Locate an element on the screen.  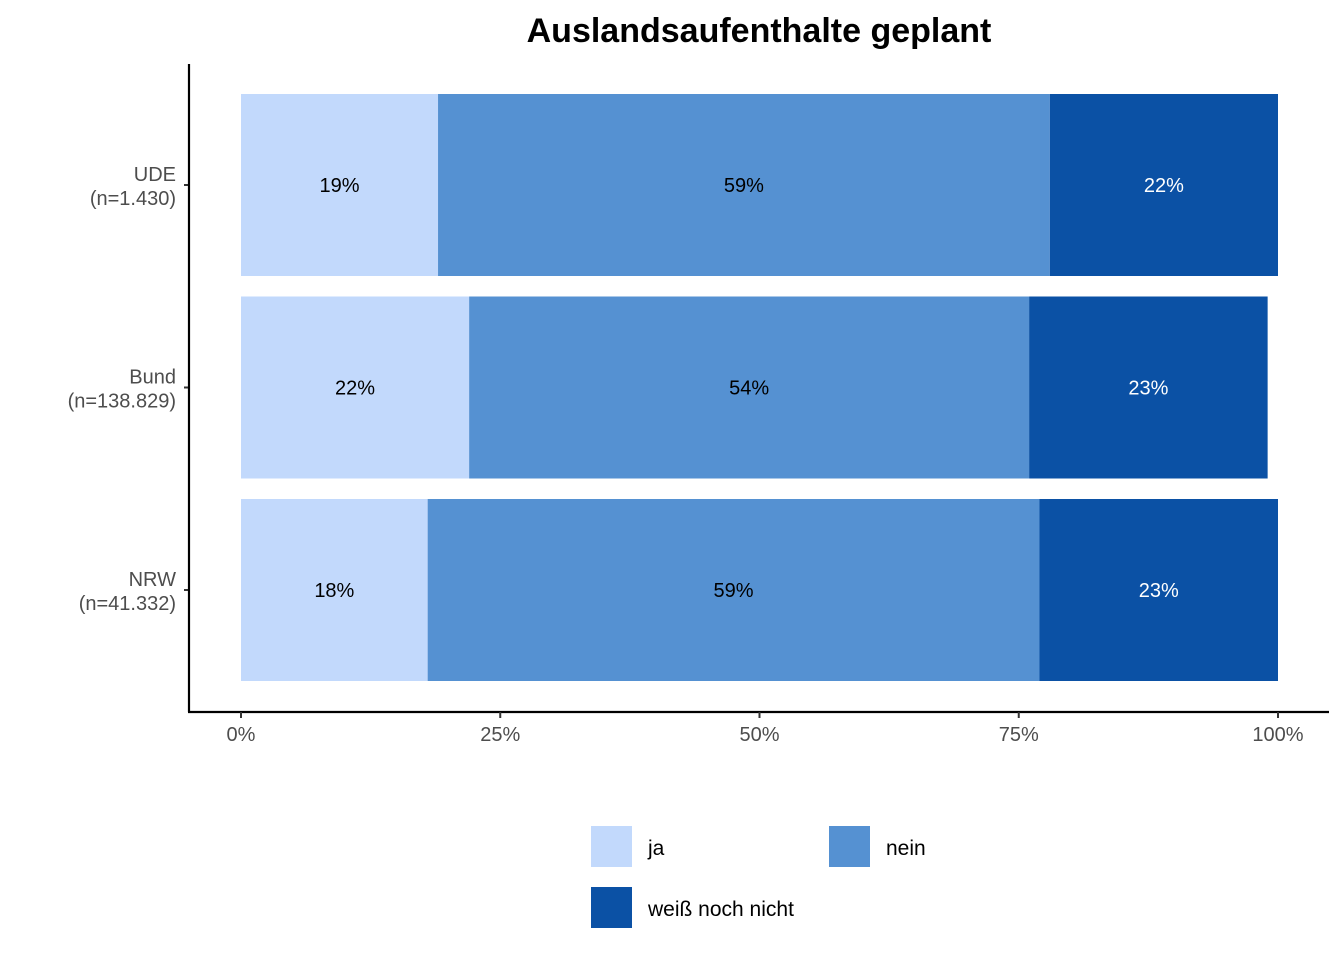
y-tick-sublabel-bund: (n=138.829) is located at coordinates (122, 402).